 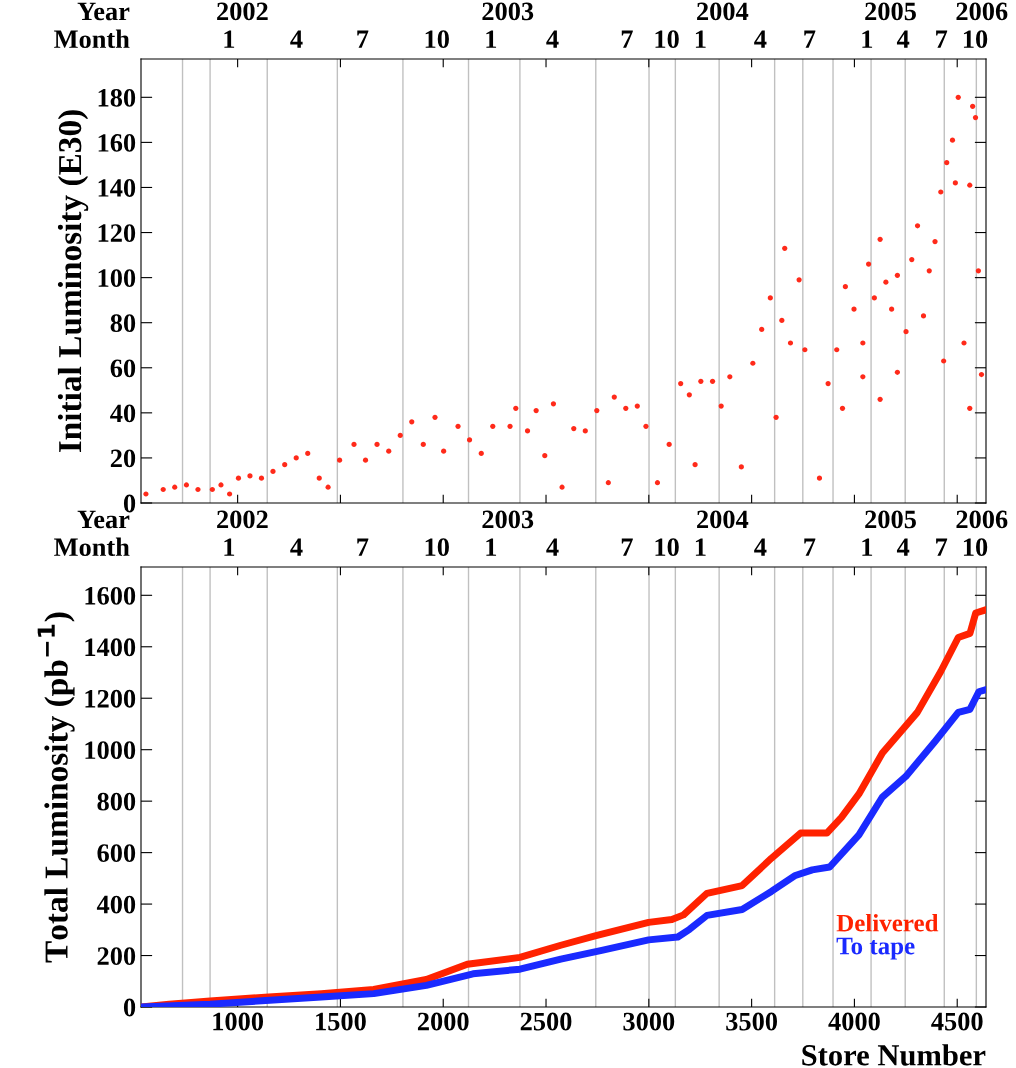 What do you see at coordinates (129, 1007) in the screenshot?
I see `y-tick-label: 0` at bounding box center [129, 1007].